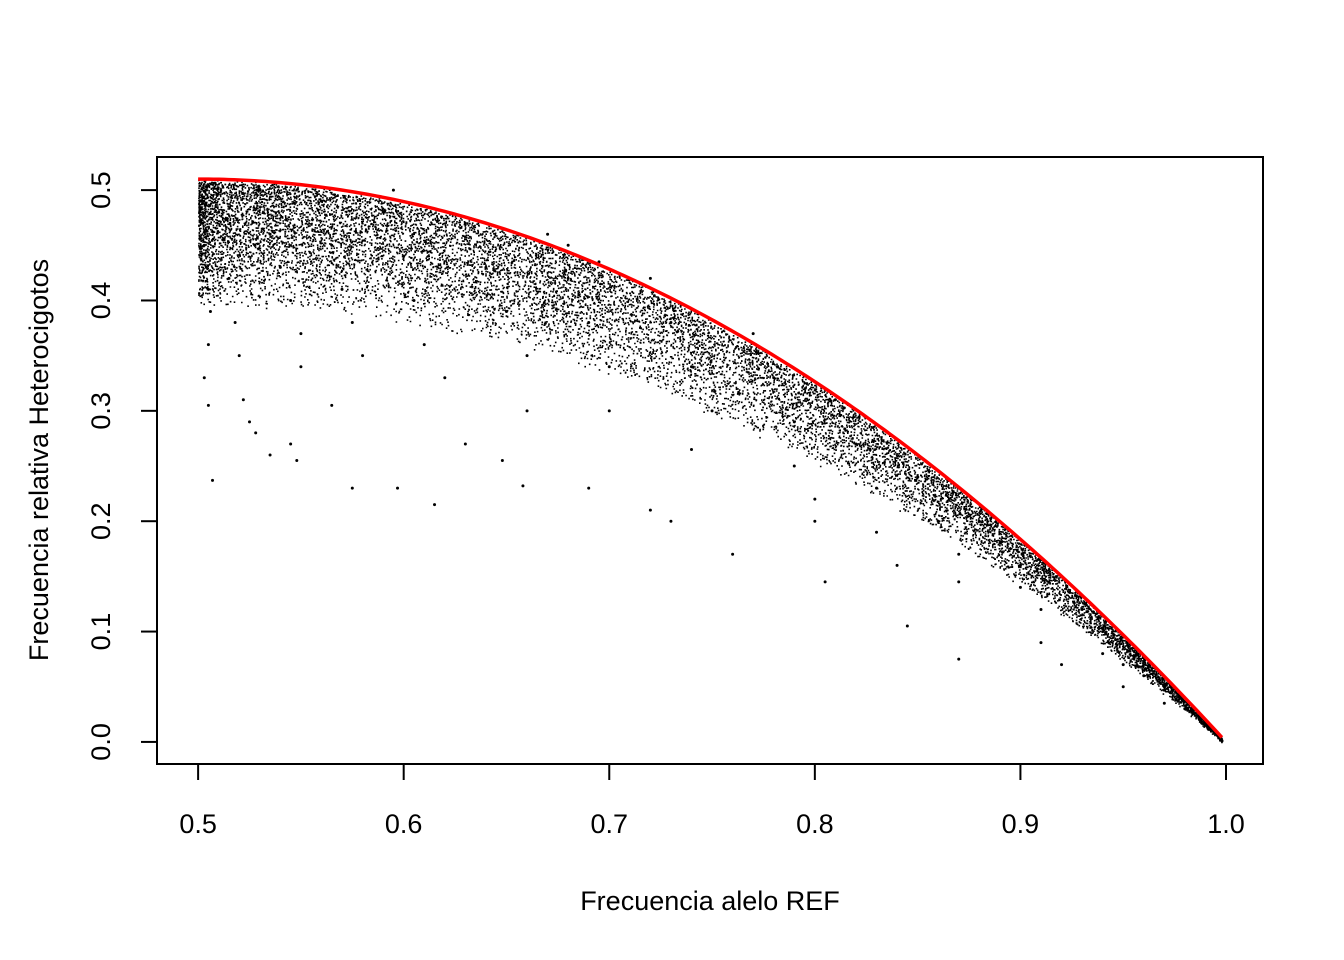  Describe the element at coordinates (39, 460) in the screenshot. I see `y-axis-title: Frecuencia relativa Heterocigotos` at that location.